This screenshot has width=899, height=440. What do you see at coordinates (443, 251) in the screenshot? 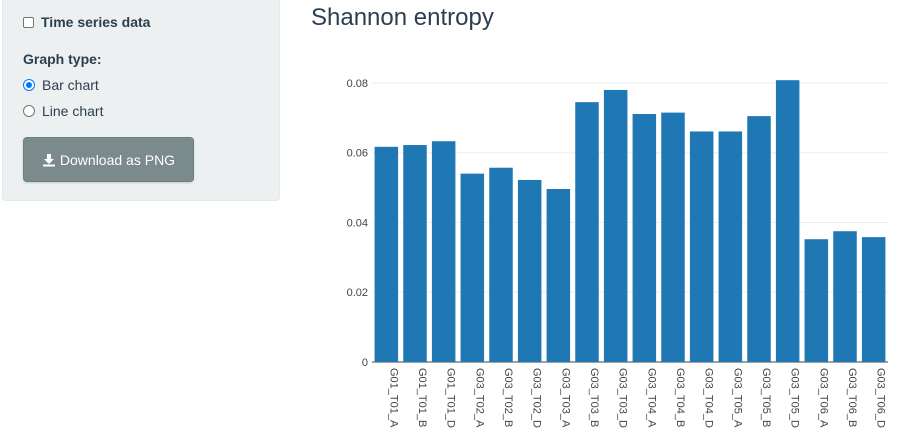
I see `bar-G01_T01_D` at bounding box center [443, 251].